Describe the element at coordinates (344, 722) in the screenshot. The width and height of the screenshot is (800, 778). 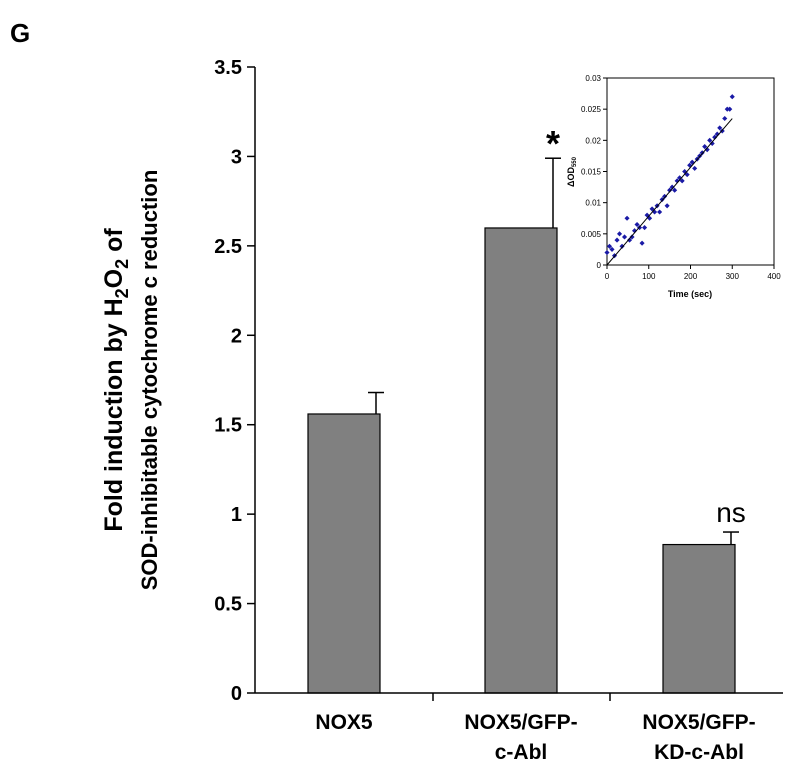
I see `x-tick-label: NOX5` at that location.